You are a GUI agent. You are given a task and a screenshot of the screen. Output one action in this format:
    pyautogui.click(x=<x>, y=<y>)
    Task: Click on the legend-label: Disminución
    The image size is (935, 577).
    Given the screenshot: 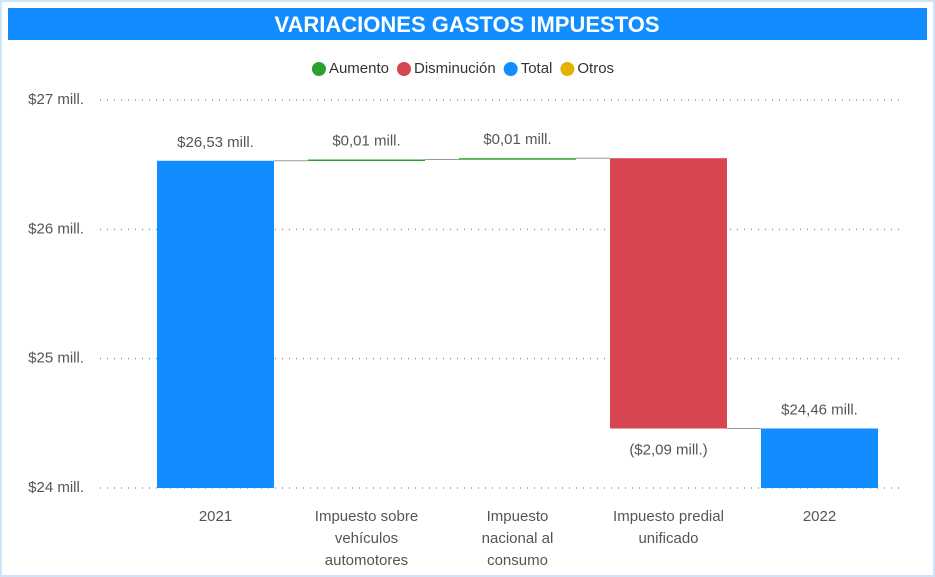 What is the action you would take?
    pyautogui.click(x=455, y=68)
    